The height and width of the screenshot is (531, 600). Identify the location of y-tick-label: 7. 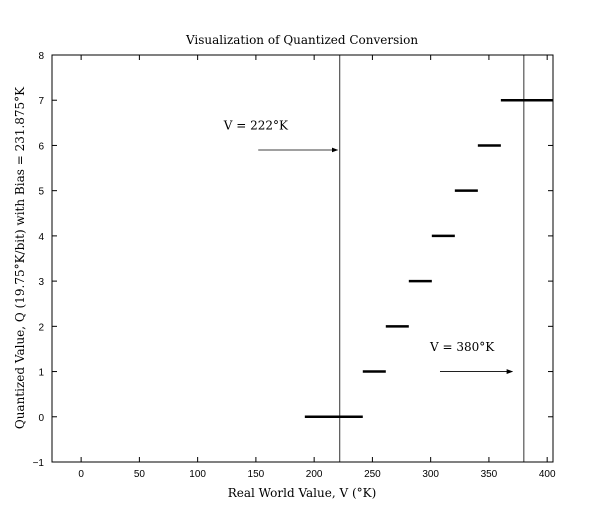
(41, 101).